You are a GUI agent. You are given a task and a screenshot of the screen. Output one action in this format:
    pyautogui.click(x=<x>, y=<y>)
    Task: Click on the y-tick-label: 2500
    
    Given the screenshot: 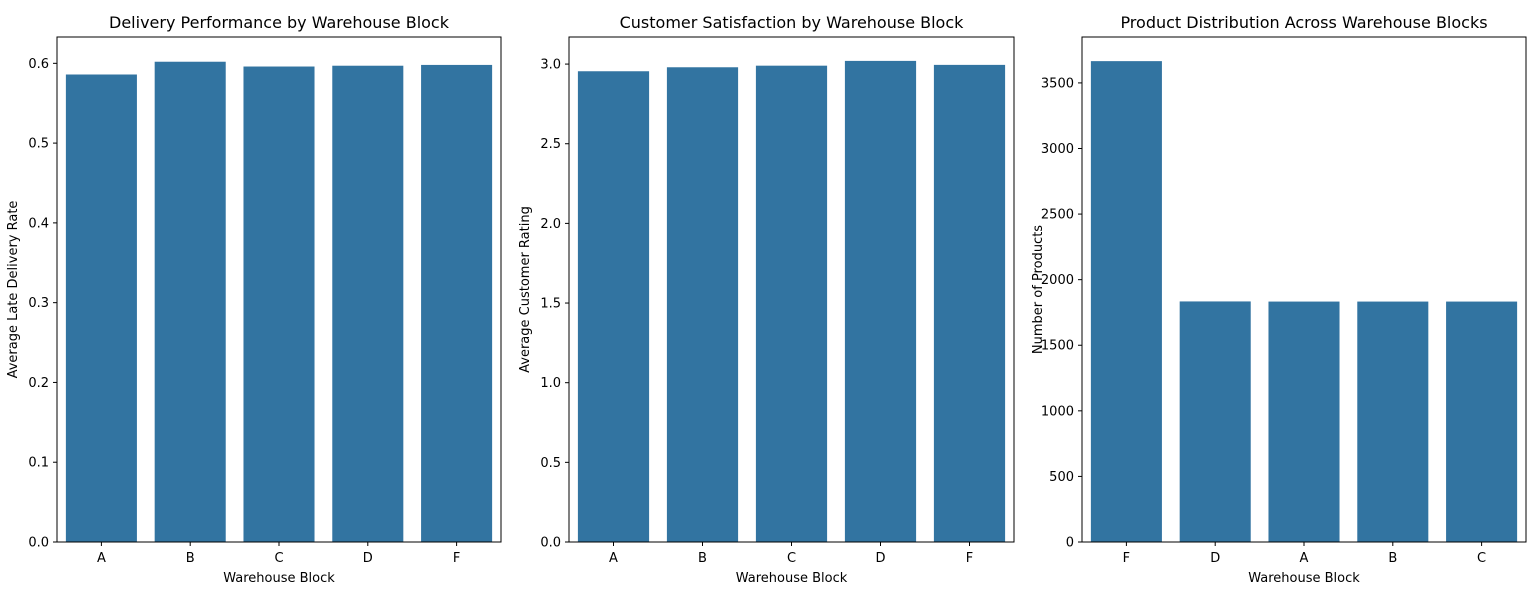 What is the action you would take?
    pyautogui.click(x=1057, y=215)
    